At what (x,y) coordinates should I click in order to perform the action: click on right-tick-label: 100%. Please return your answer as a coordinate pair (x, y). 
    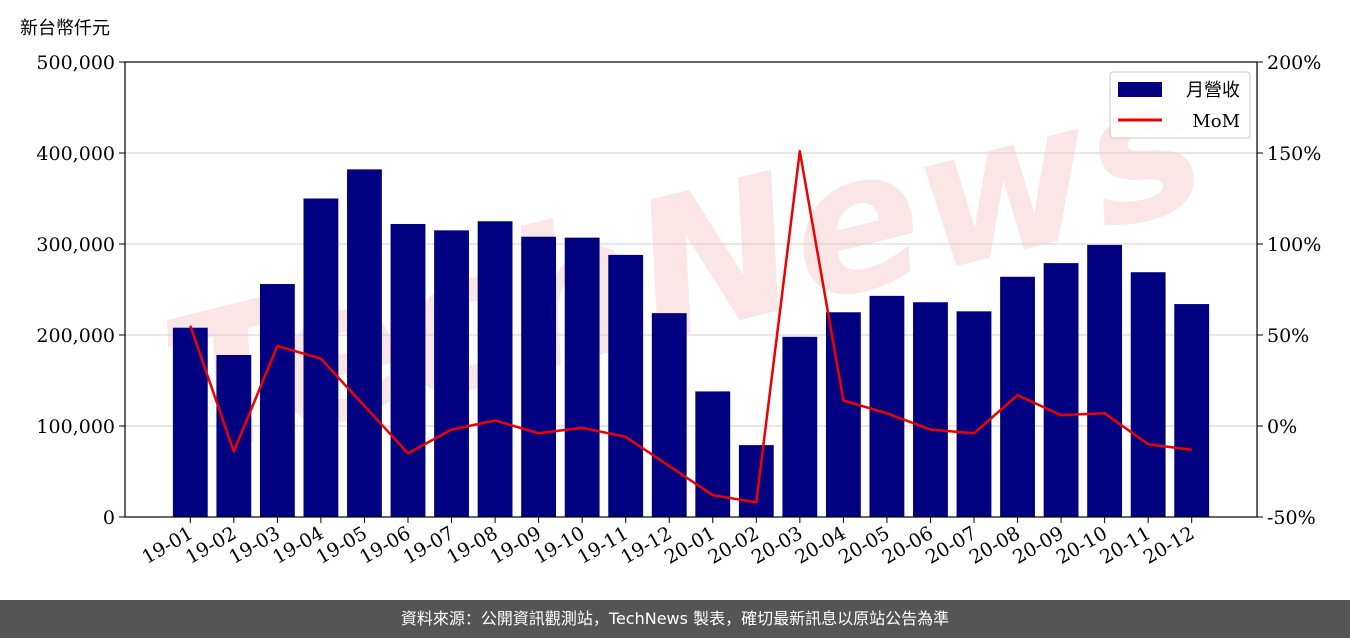
    Looking at the image, I should click on (1294, 245).